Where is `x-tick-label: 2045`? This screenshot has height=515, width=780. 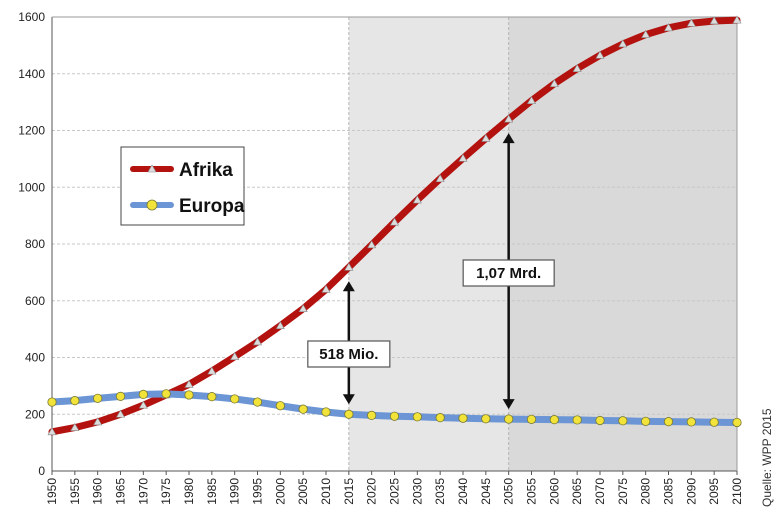 x-tick-label: 2045 is located at coordinates (486, 491).